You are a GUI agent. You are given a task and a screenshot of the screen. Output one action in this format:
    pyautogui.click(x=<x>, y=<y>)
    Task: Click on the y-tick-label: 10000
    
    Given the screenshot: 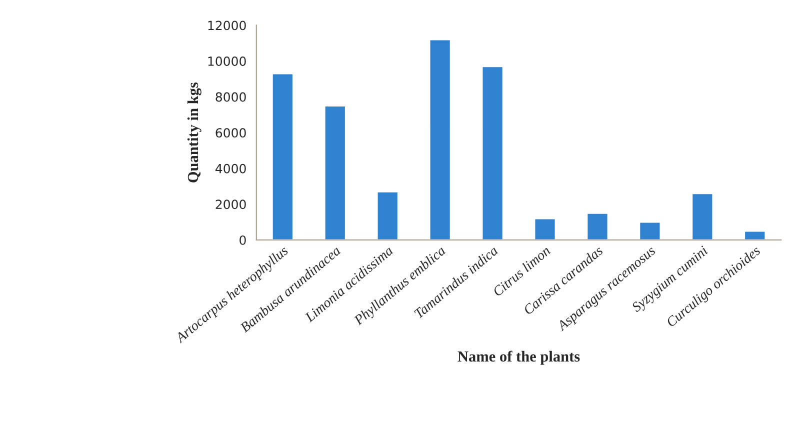 What is the action you would take?
    pyautogui.click(x=227, y=61)
    